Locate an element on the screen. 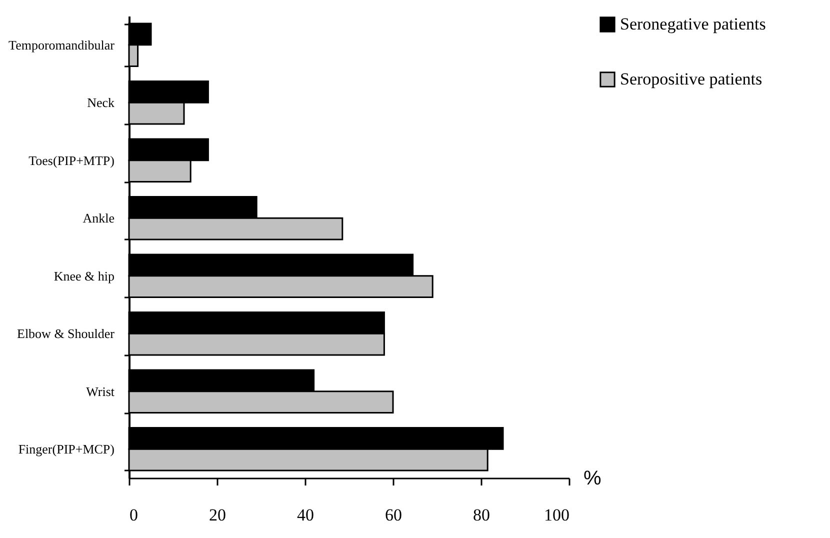 Image resolution: width=830 pixels, height=538 pixels. y-tick-label: Neck is located at coordinates (101, 102).